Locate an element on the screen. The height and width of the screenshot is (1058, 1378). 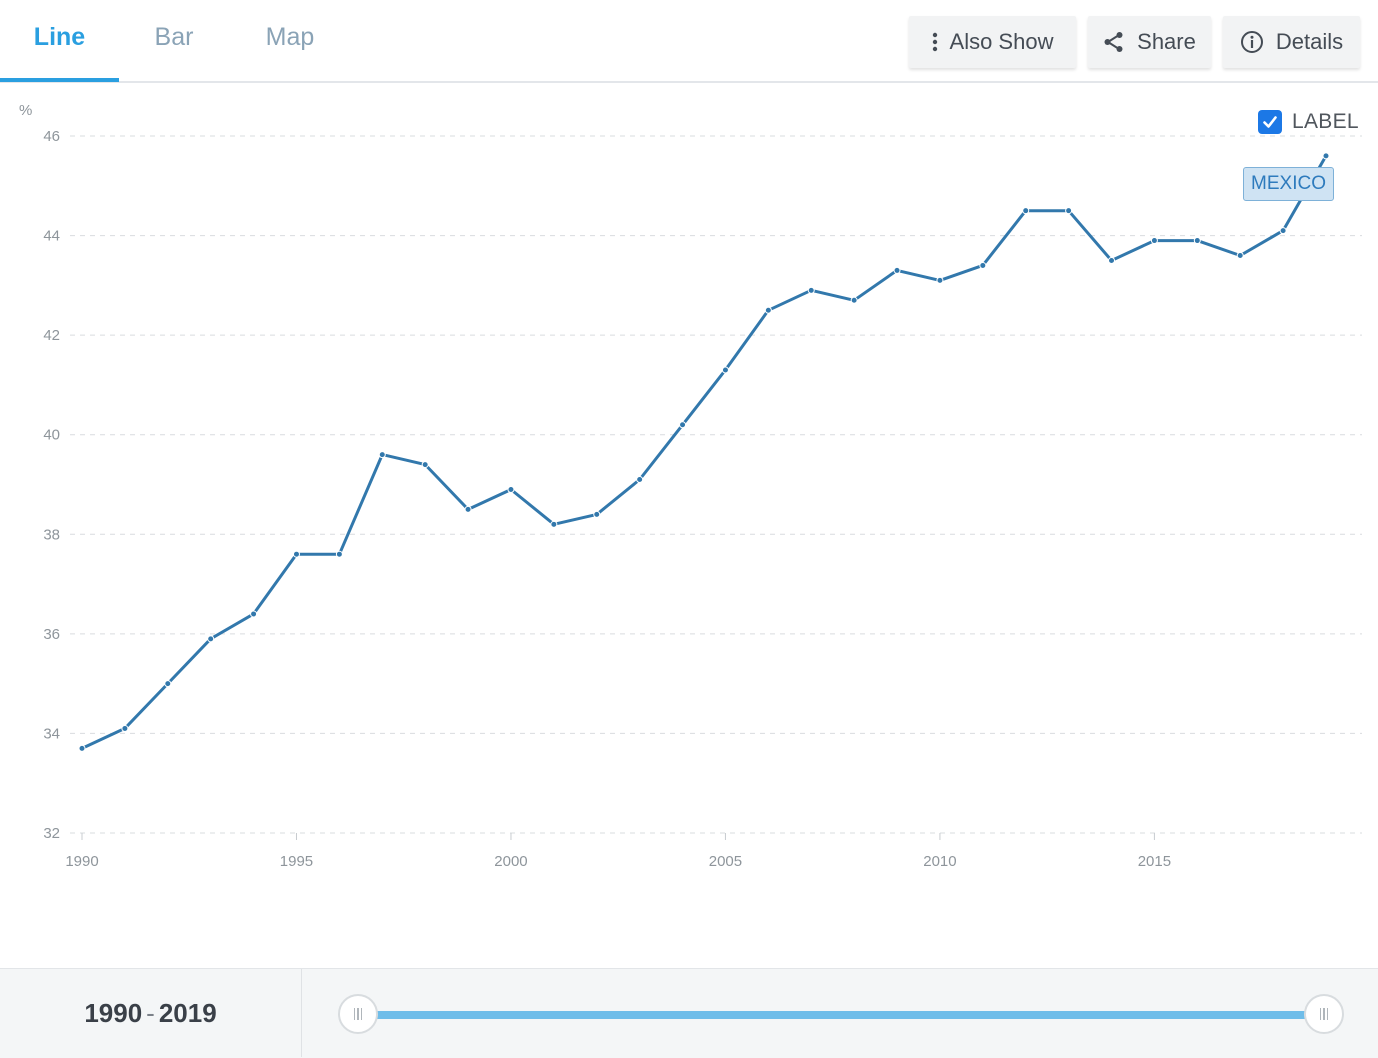
chart-tabs: Line Bar Map Also Show Share Details is located at coordinates (689, 41).